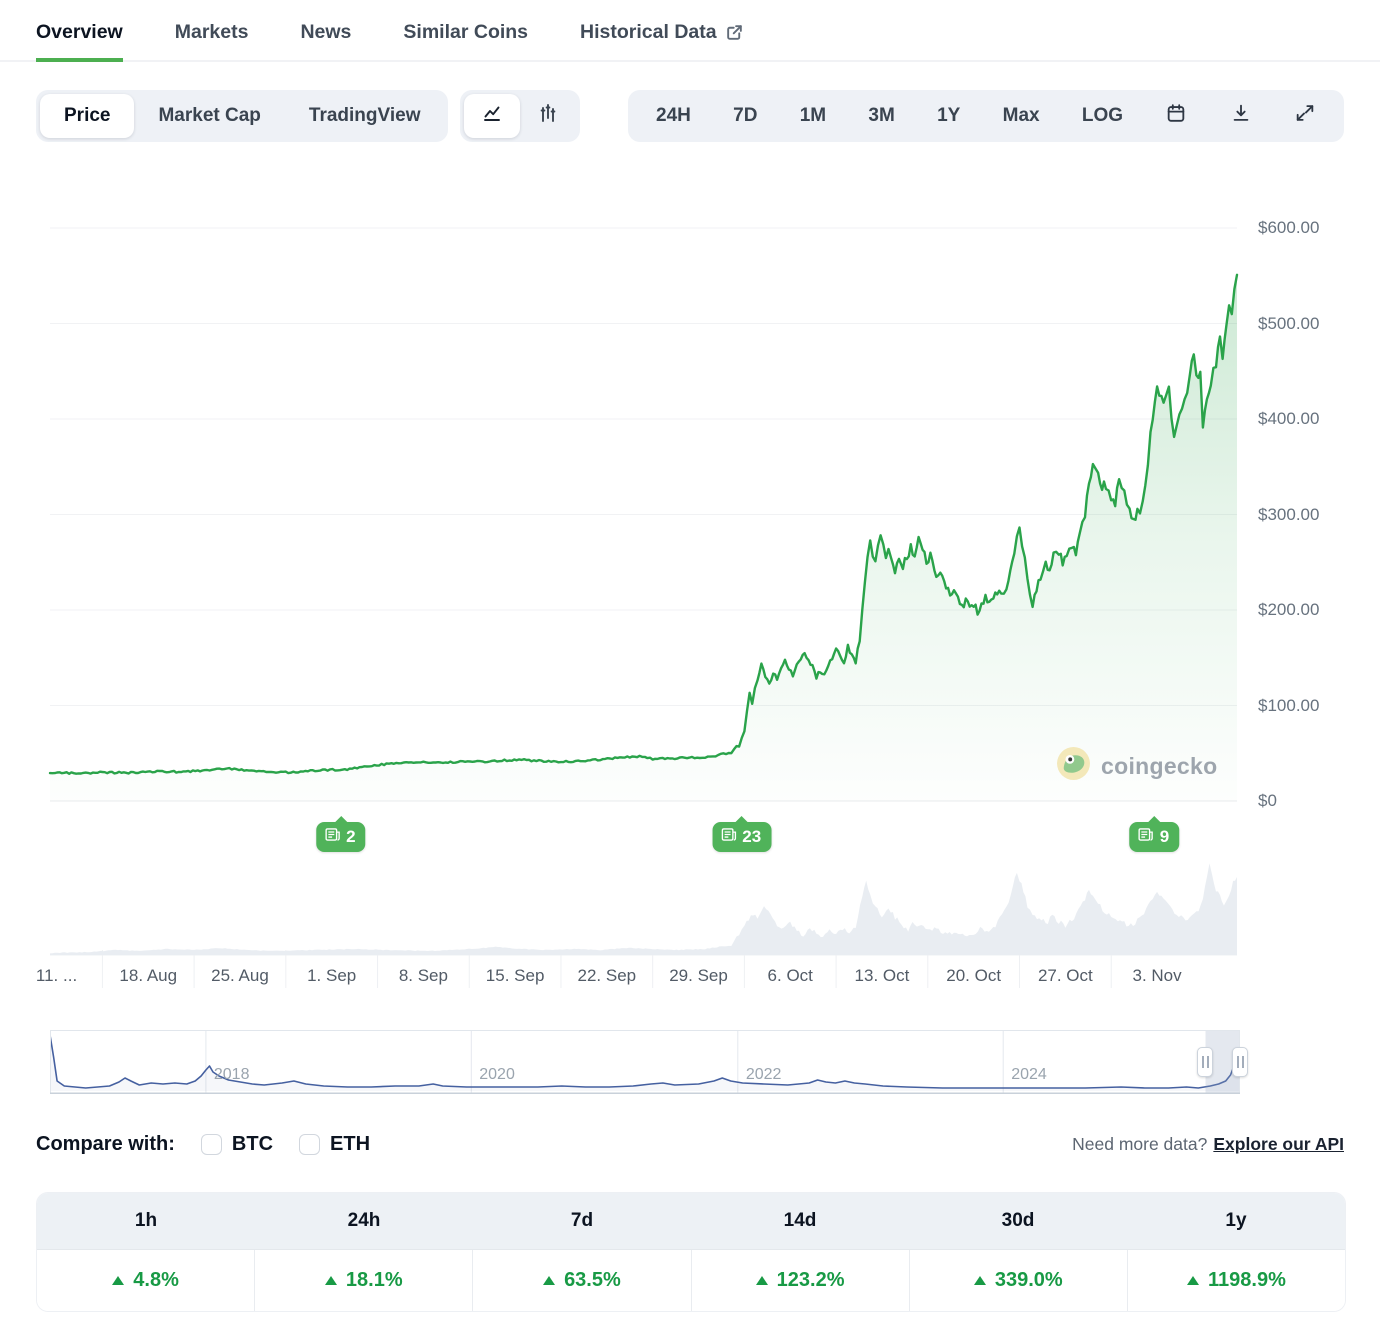 This screenshot has width=1380, height=1332. I want to click on tab-overview: Overview, so click(79, 41).